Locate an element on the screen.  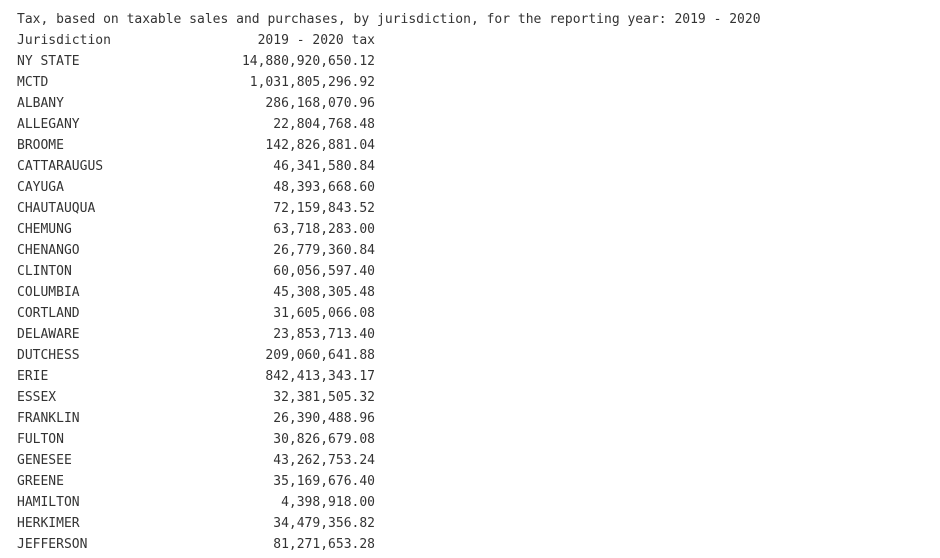
table-row: HERKIMER 34,479,356.82 is located at coordinates (389, 523).